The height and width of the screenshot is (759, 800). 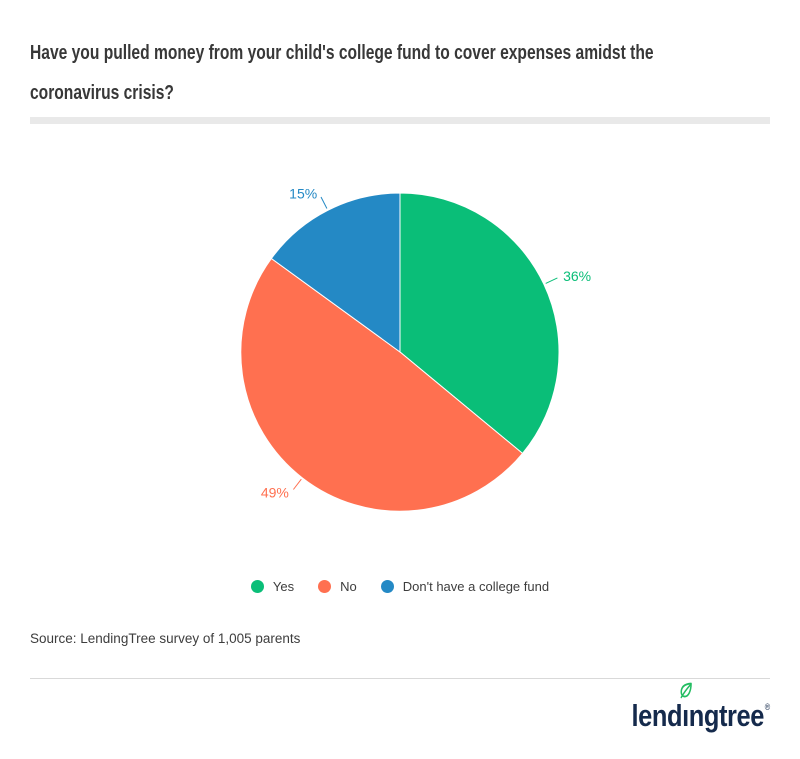 What do you see at coordinates (382, 384) in the screenshot?
I see `pie-slice-no` at bounding box center [382, 384].